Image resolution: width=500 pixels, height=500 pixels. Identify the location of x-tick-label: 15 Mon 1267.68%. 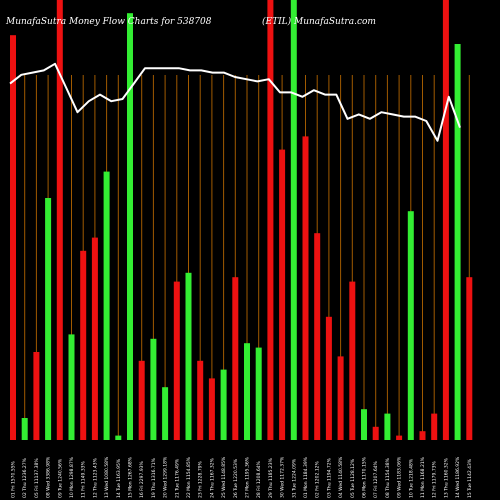
(131, 477).